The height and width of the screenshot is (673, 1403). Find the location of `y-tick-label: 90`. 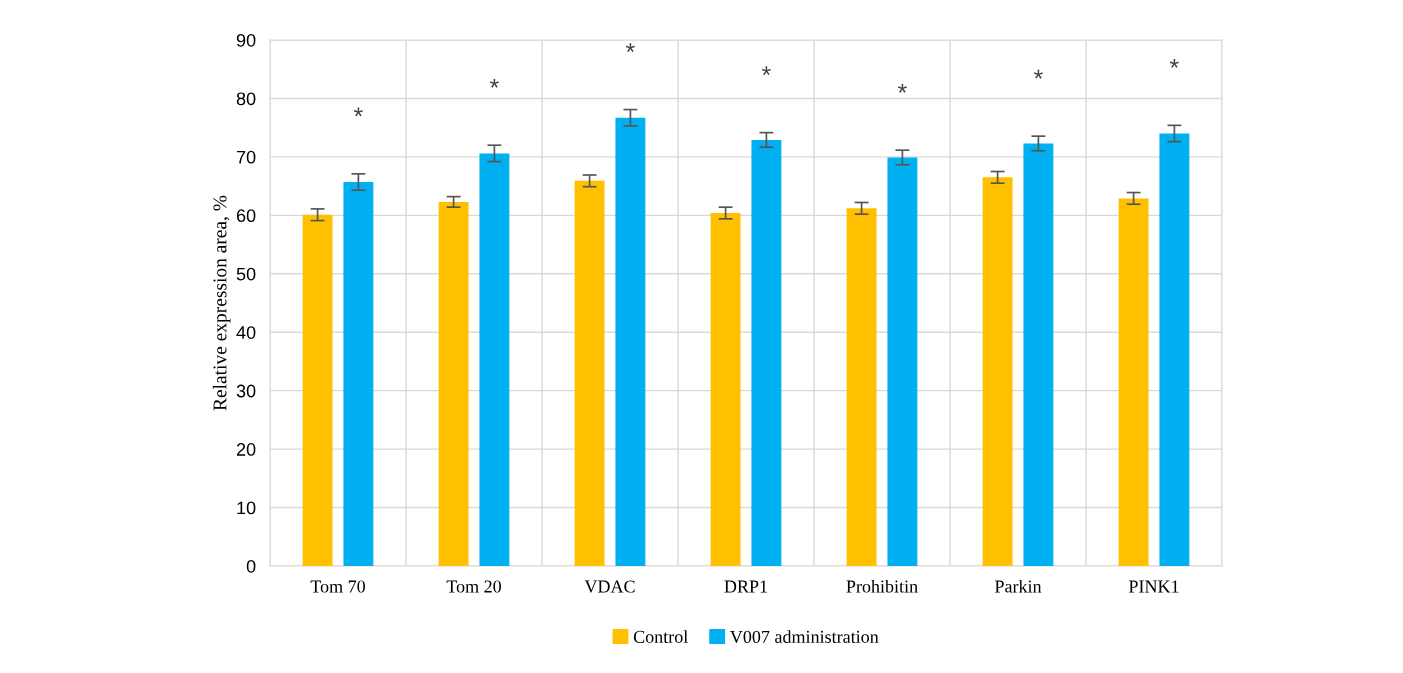

y-tick-label: 90 is located at coordinates (246, 40).